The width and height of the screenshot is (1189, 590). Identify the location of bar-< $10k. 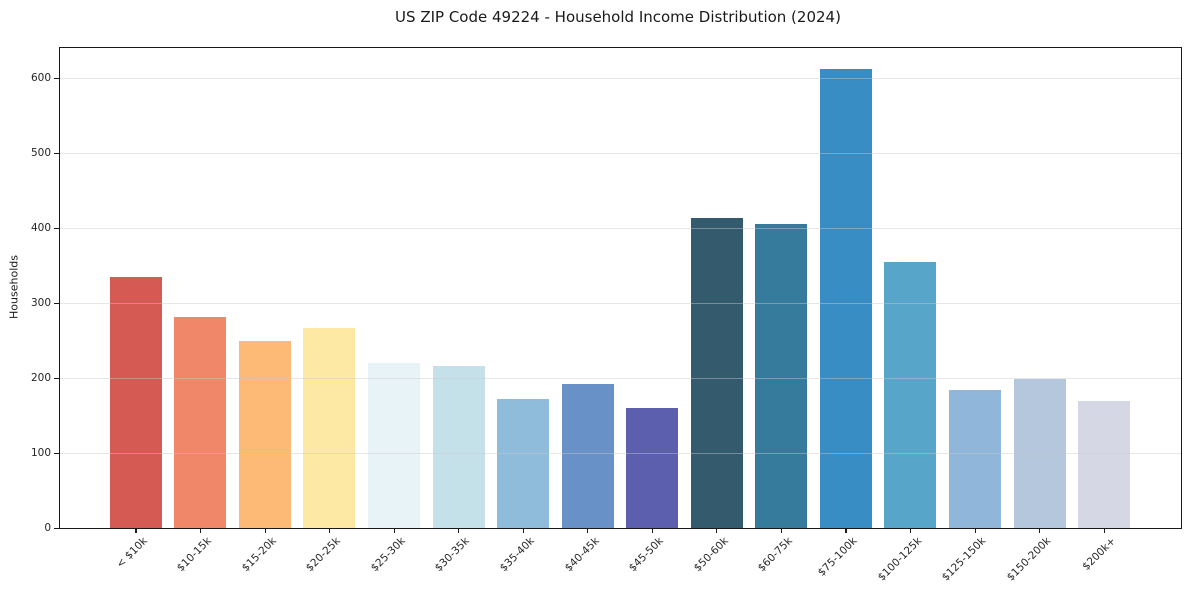
(135, 402).